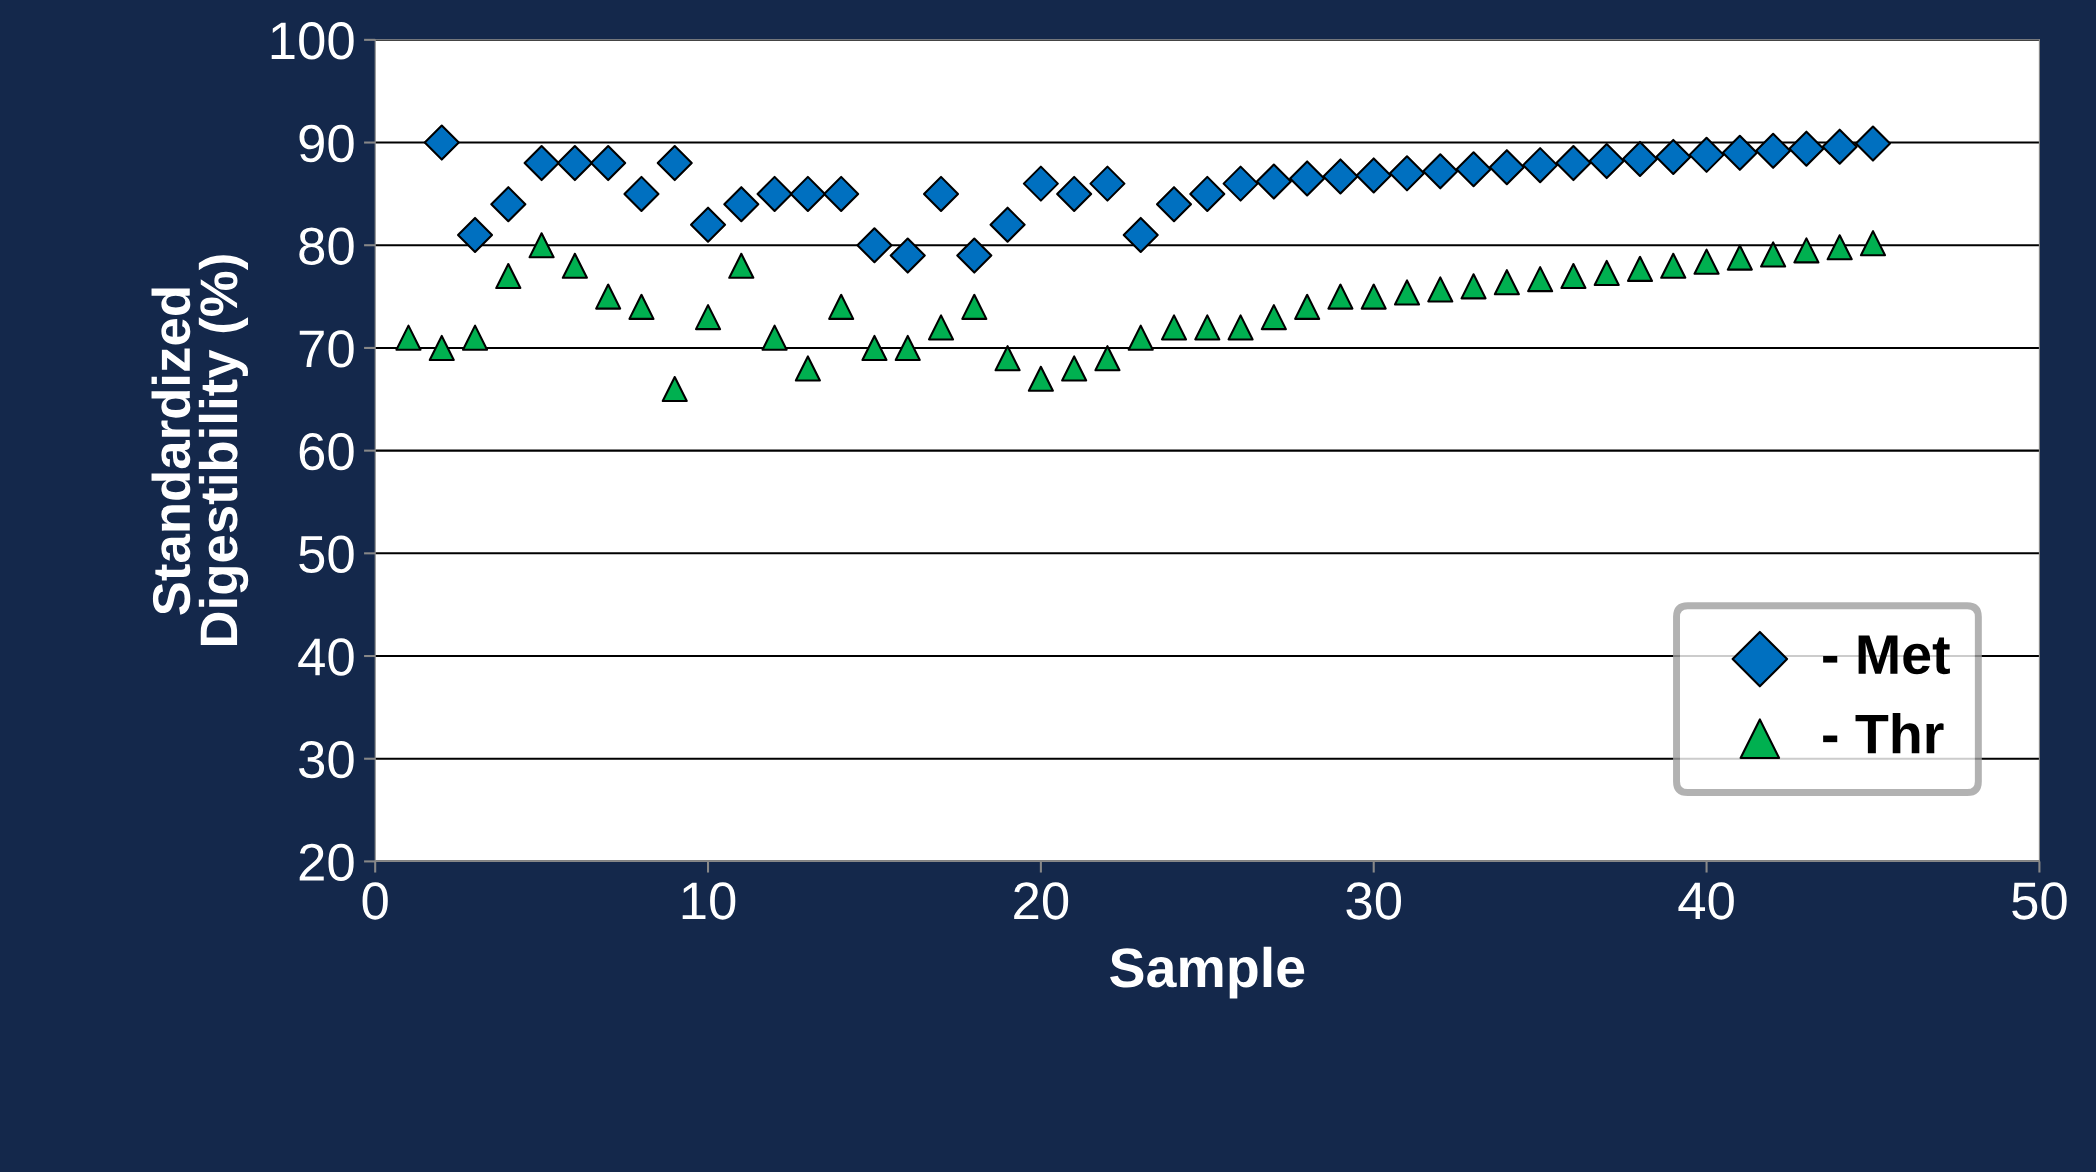 This screenshot has height=1172, width=2096. What do you see at coordinates (2039, 901) in the screenshot?
I see `x-tick-label: 50` at bounding box center [2039, 901].